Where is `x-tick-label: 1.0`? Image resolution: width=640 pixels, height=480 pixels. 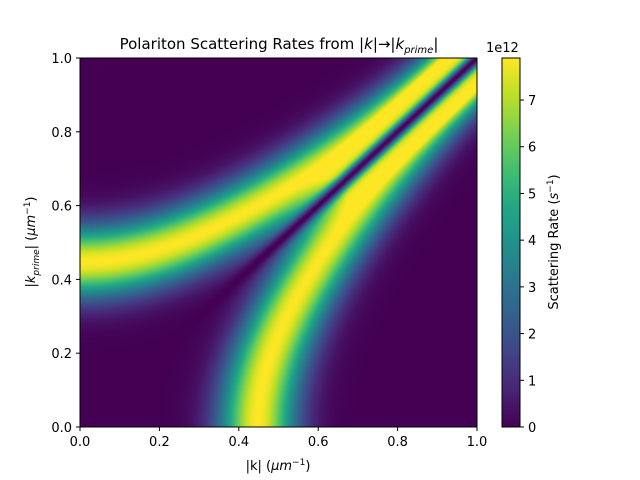 x-tick-label: 1.0 is located at coordinates (477, 442).